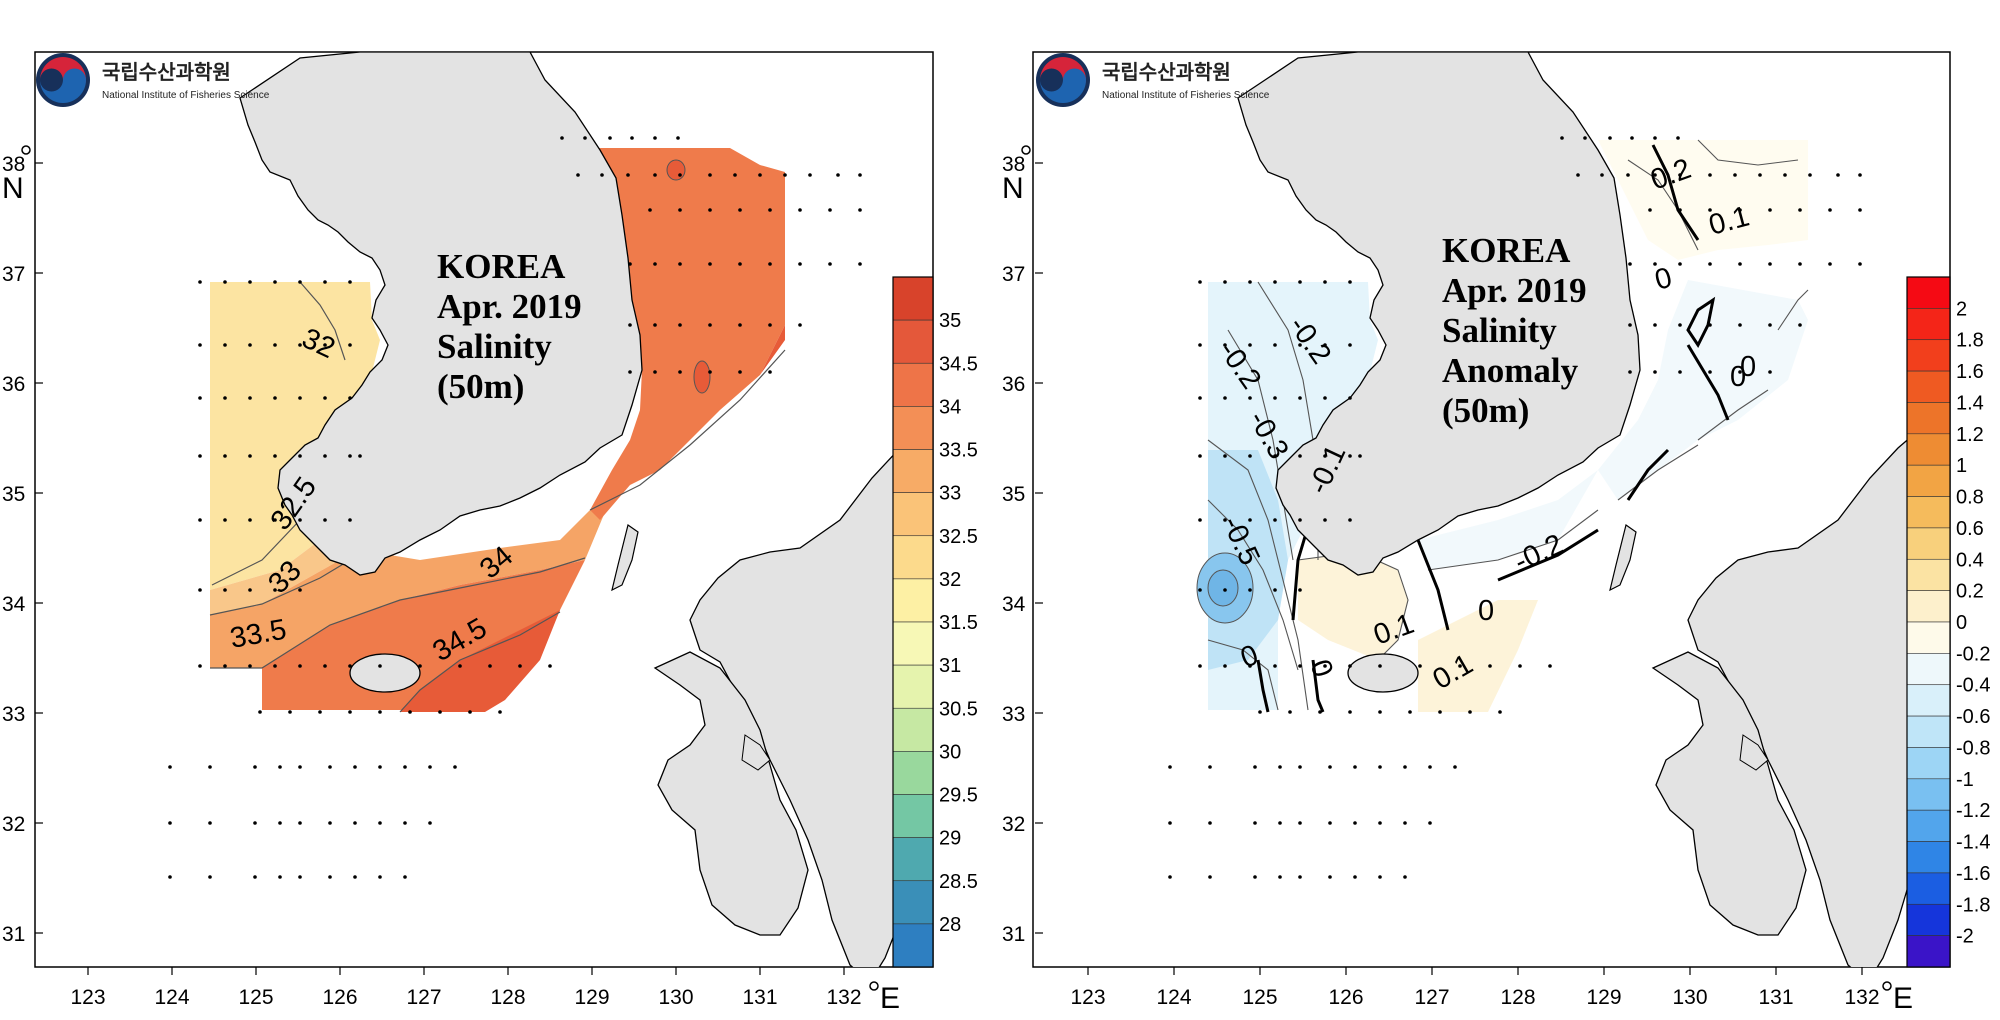 This screenshot has height=1020, width=2000. Describe the element at coordinates (1517, 997) in the screenshot. I see `lon-tick-label: 128` at that location.